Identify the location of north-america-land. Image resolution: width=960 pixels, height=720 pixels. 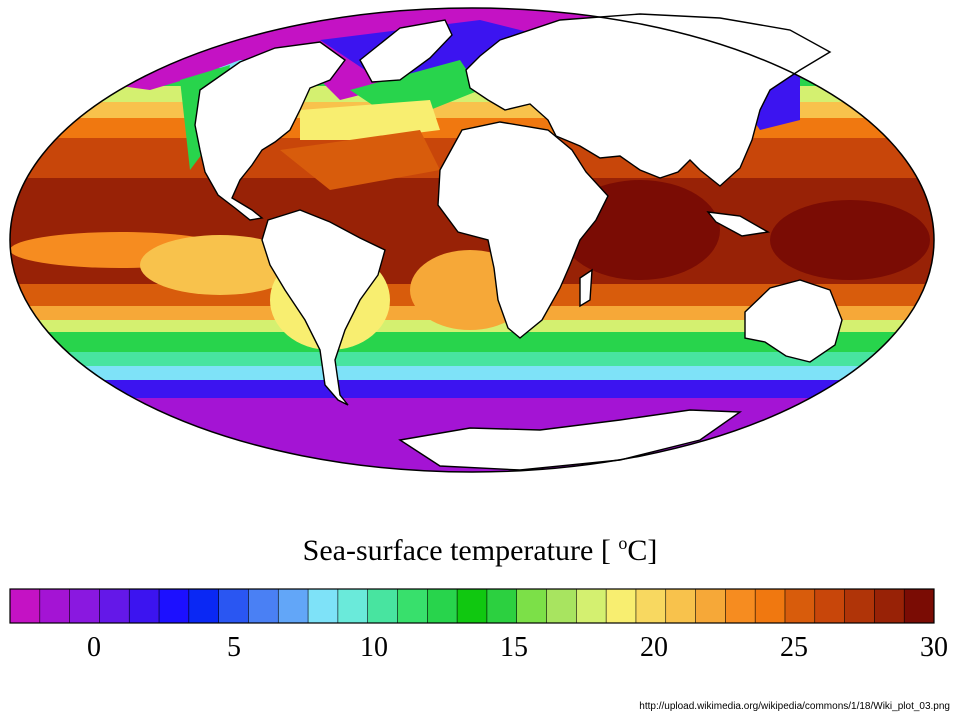
(270, 131).